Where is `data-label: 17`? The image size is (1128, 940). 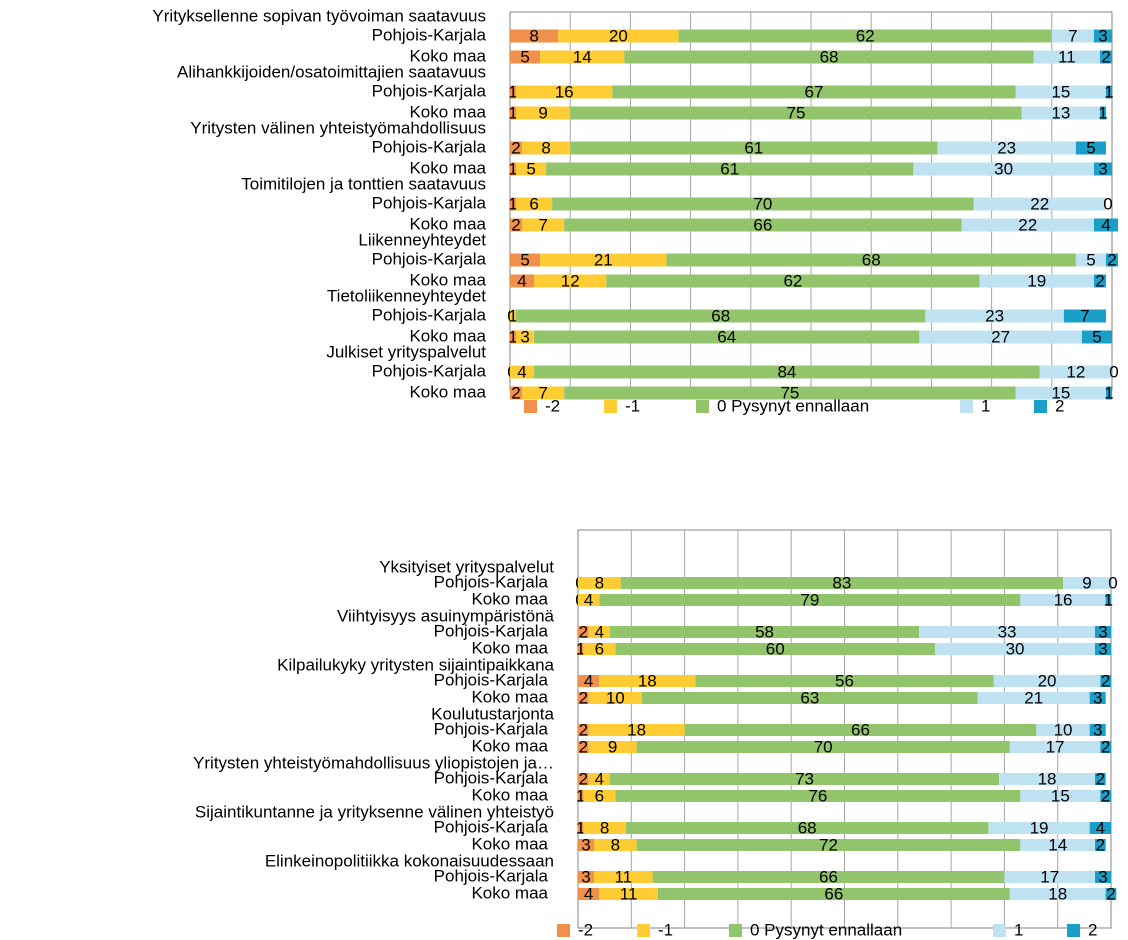 data-label: 17 is located at coordinates (1049, 876).